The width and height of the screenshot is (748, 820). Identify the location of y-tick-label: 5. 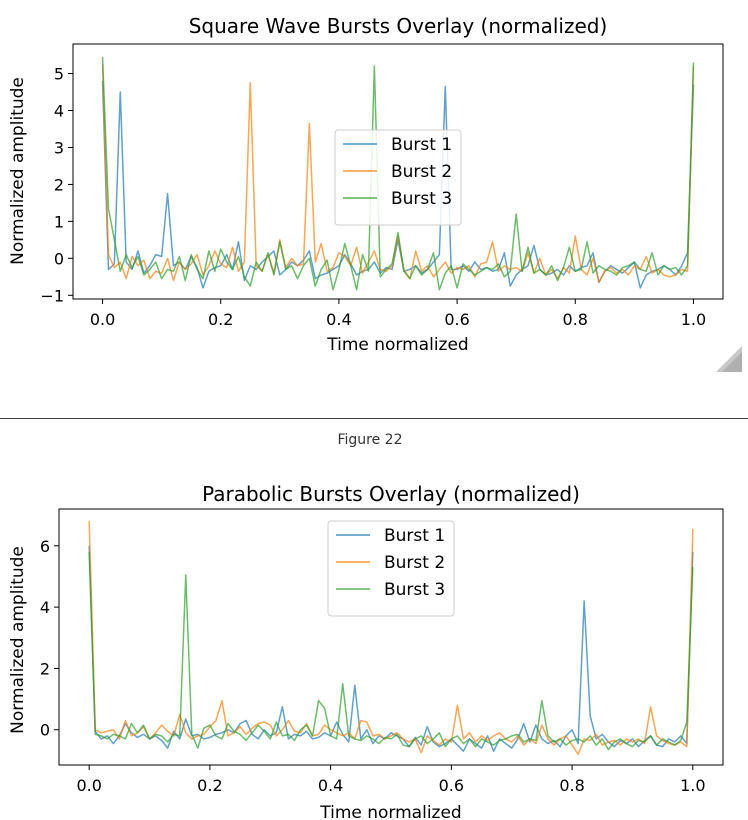
(59, 74).